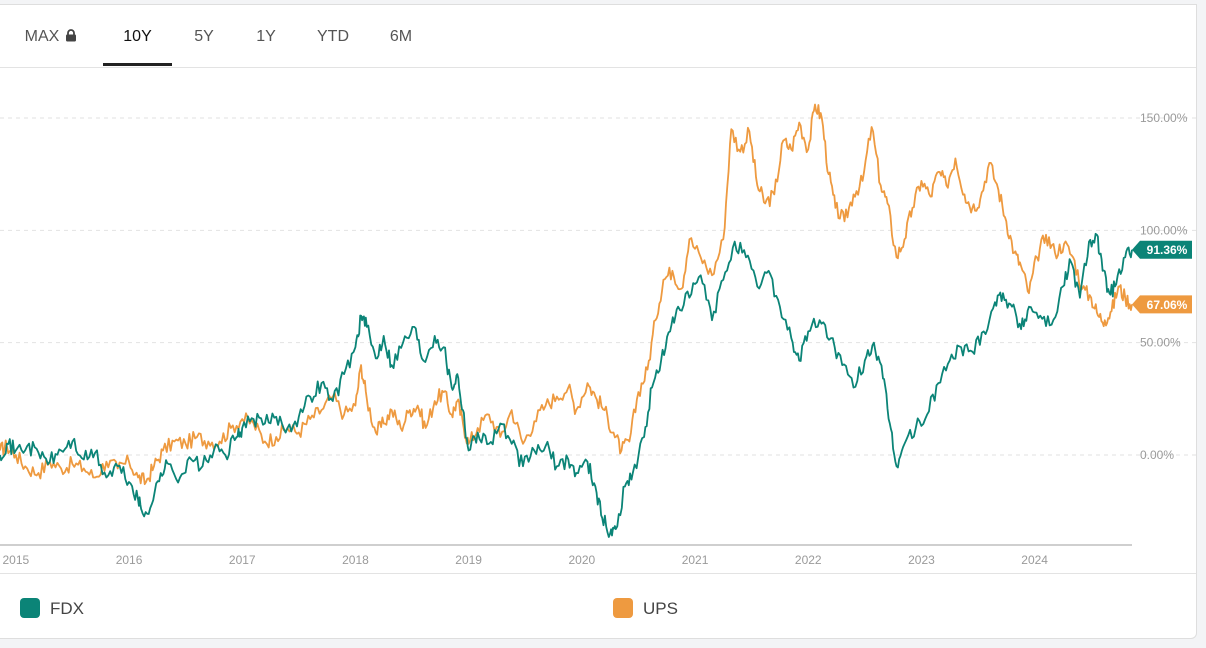 The width and height of the screenshot is (1206, 648). I want to click on tab-6m: 6M, so click(401, 36).